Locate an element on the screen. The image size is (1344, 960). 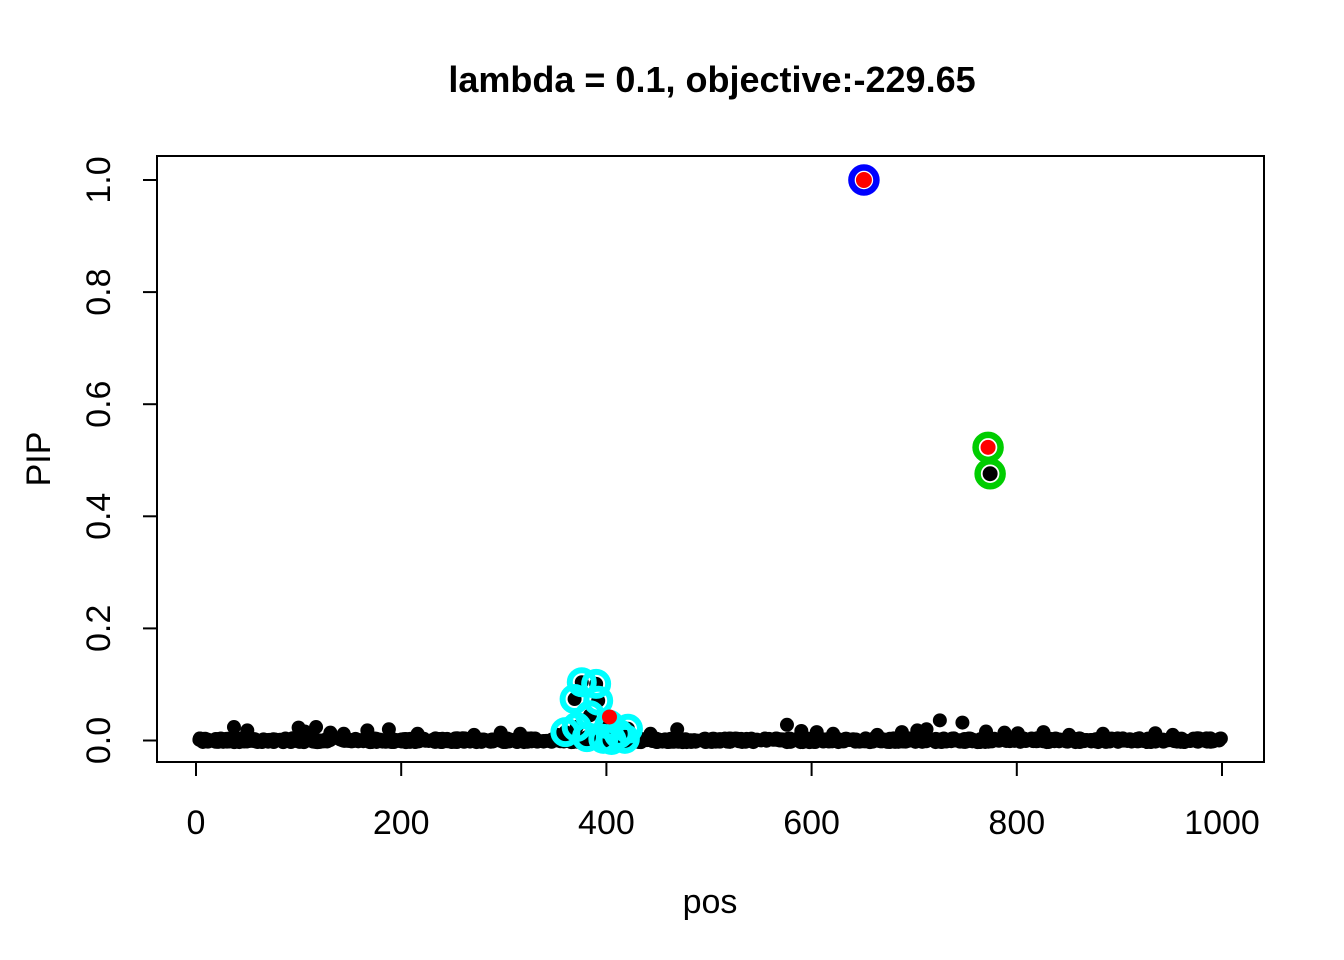
y-tick-label: 0.4 is located at coordinates (99, 516).